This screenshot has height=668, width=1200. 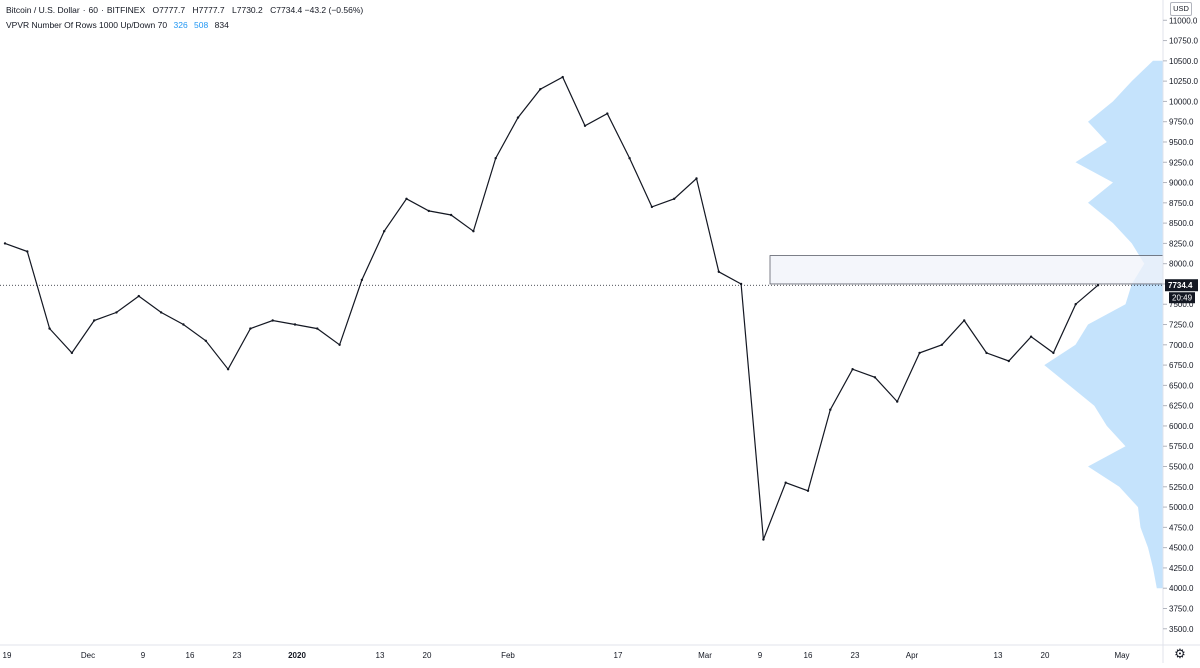 I want to click on price-tick-label: 5500.0, so click(x=1181, y=467).